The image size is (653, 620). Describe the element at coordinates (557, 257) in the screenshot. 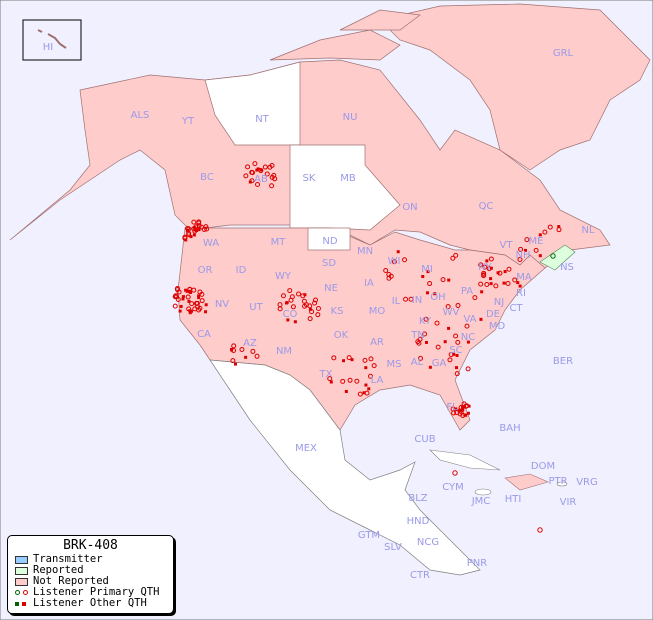

I see `region-ns` at that location.